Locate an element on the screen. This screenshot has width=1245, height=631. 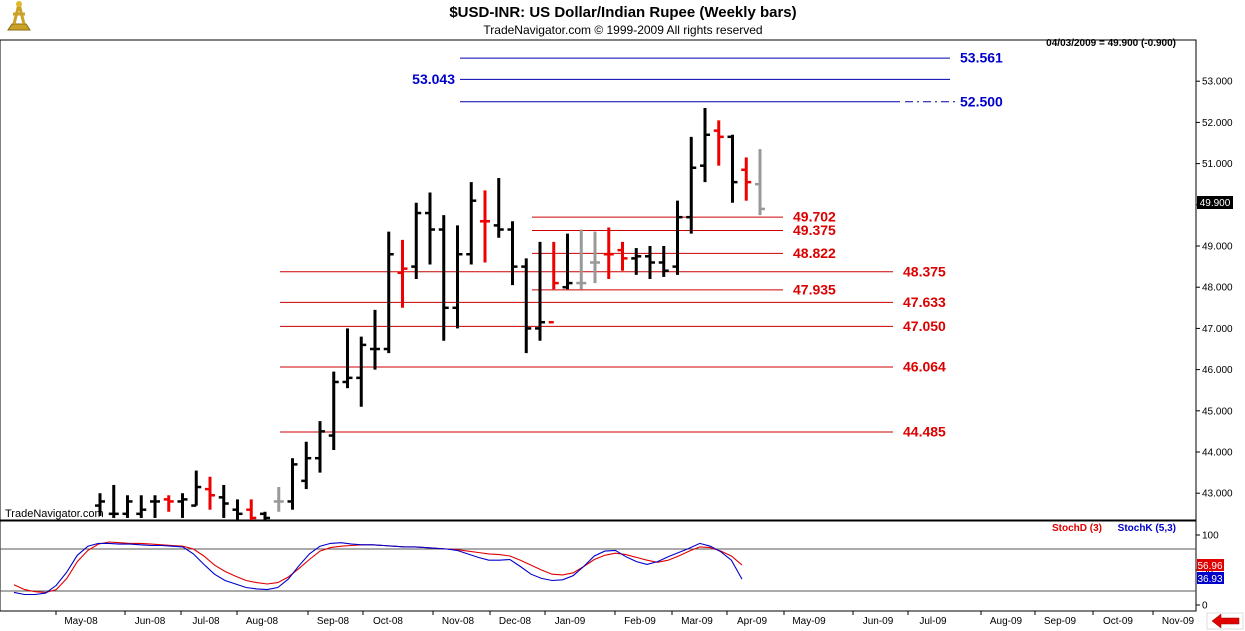
price-tick-label: 49.000 is located at coordinates (1217, 247).